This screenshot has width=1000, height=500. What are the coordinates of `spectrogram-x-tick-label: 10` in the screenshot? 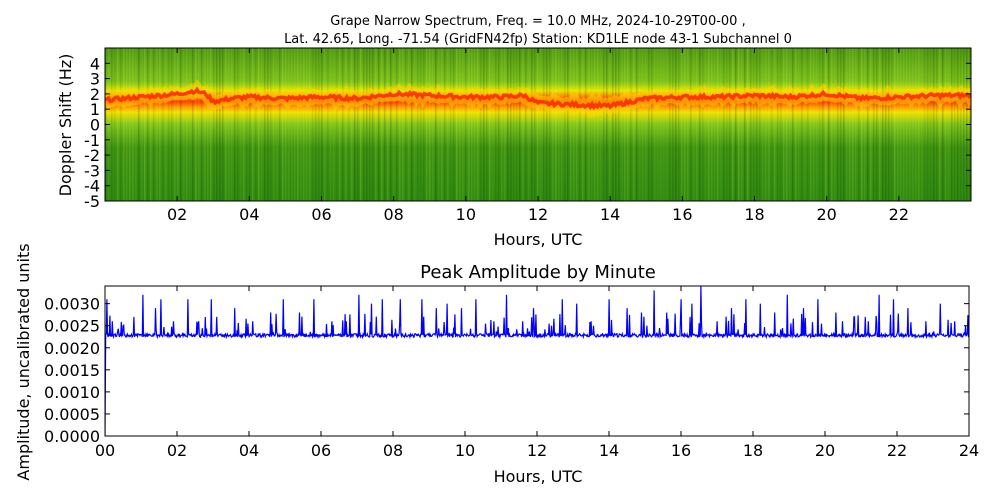 It's located at (466, 214).